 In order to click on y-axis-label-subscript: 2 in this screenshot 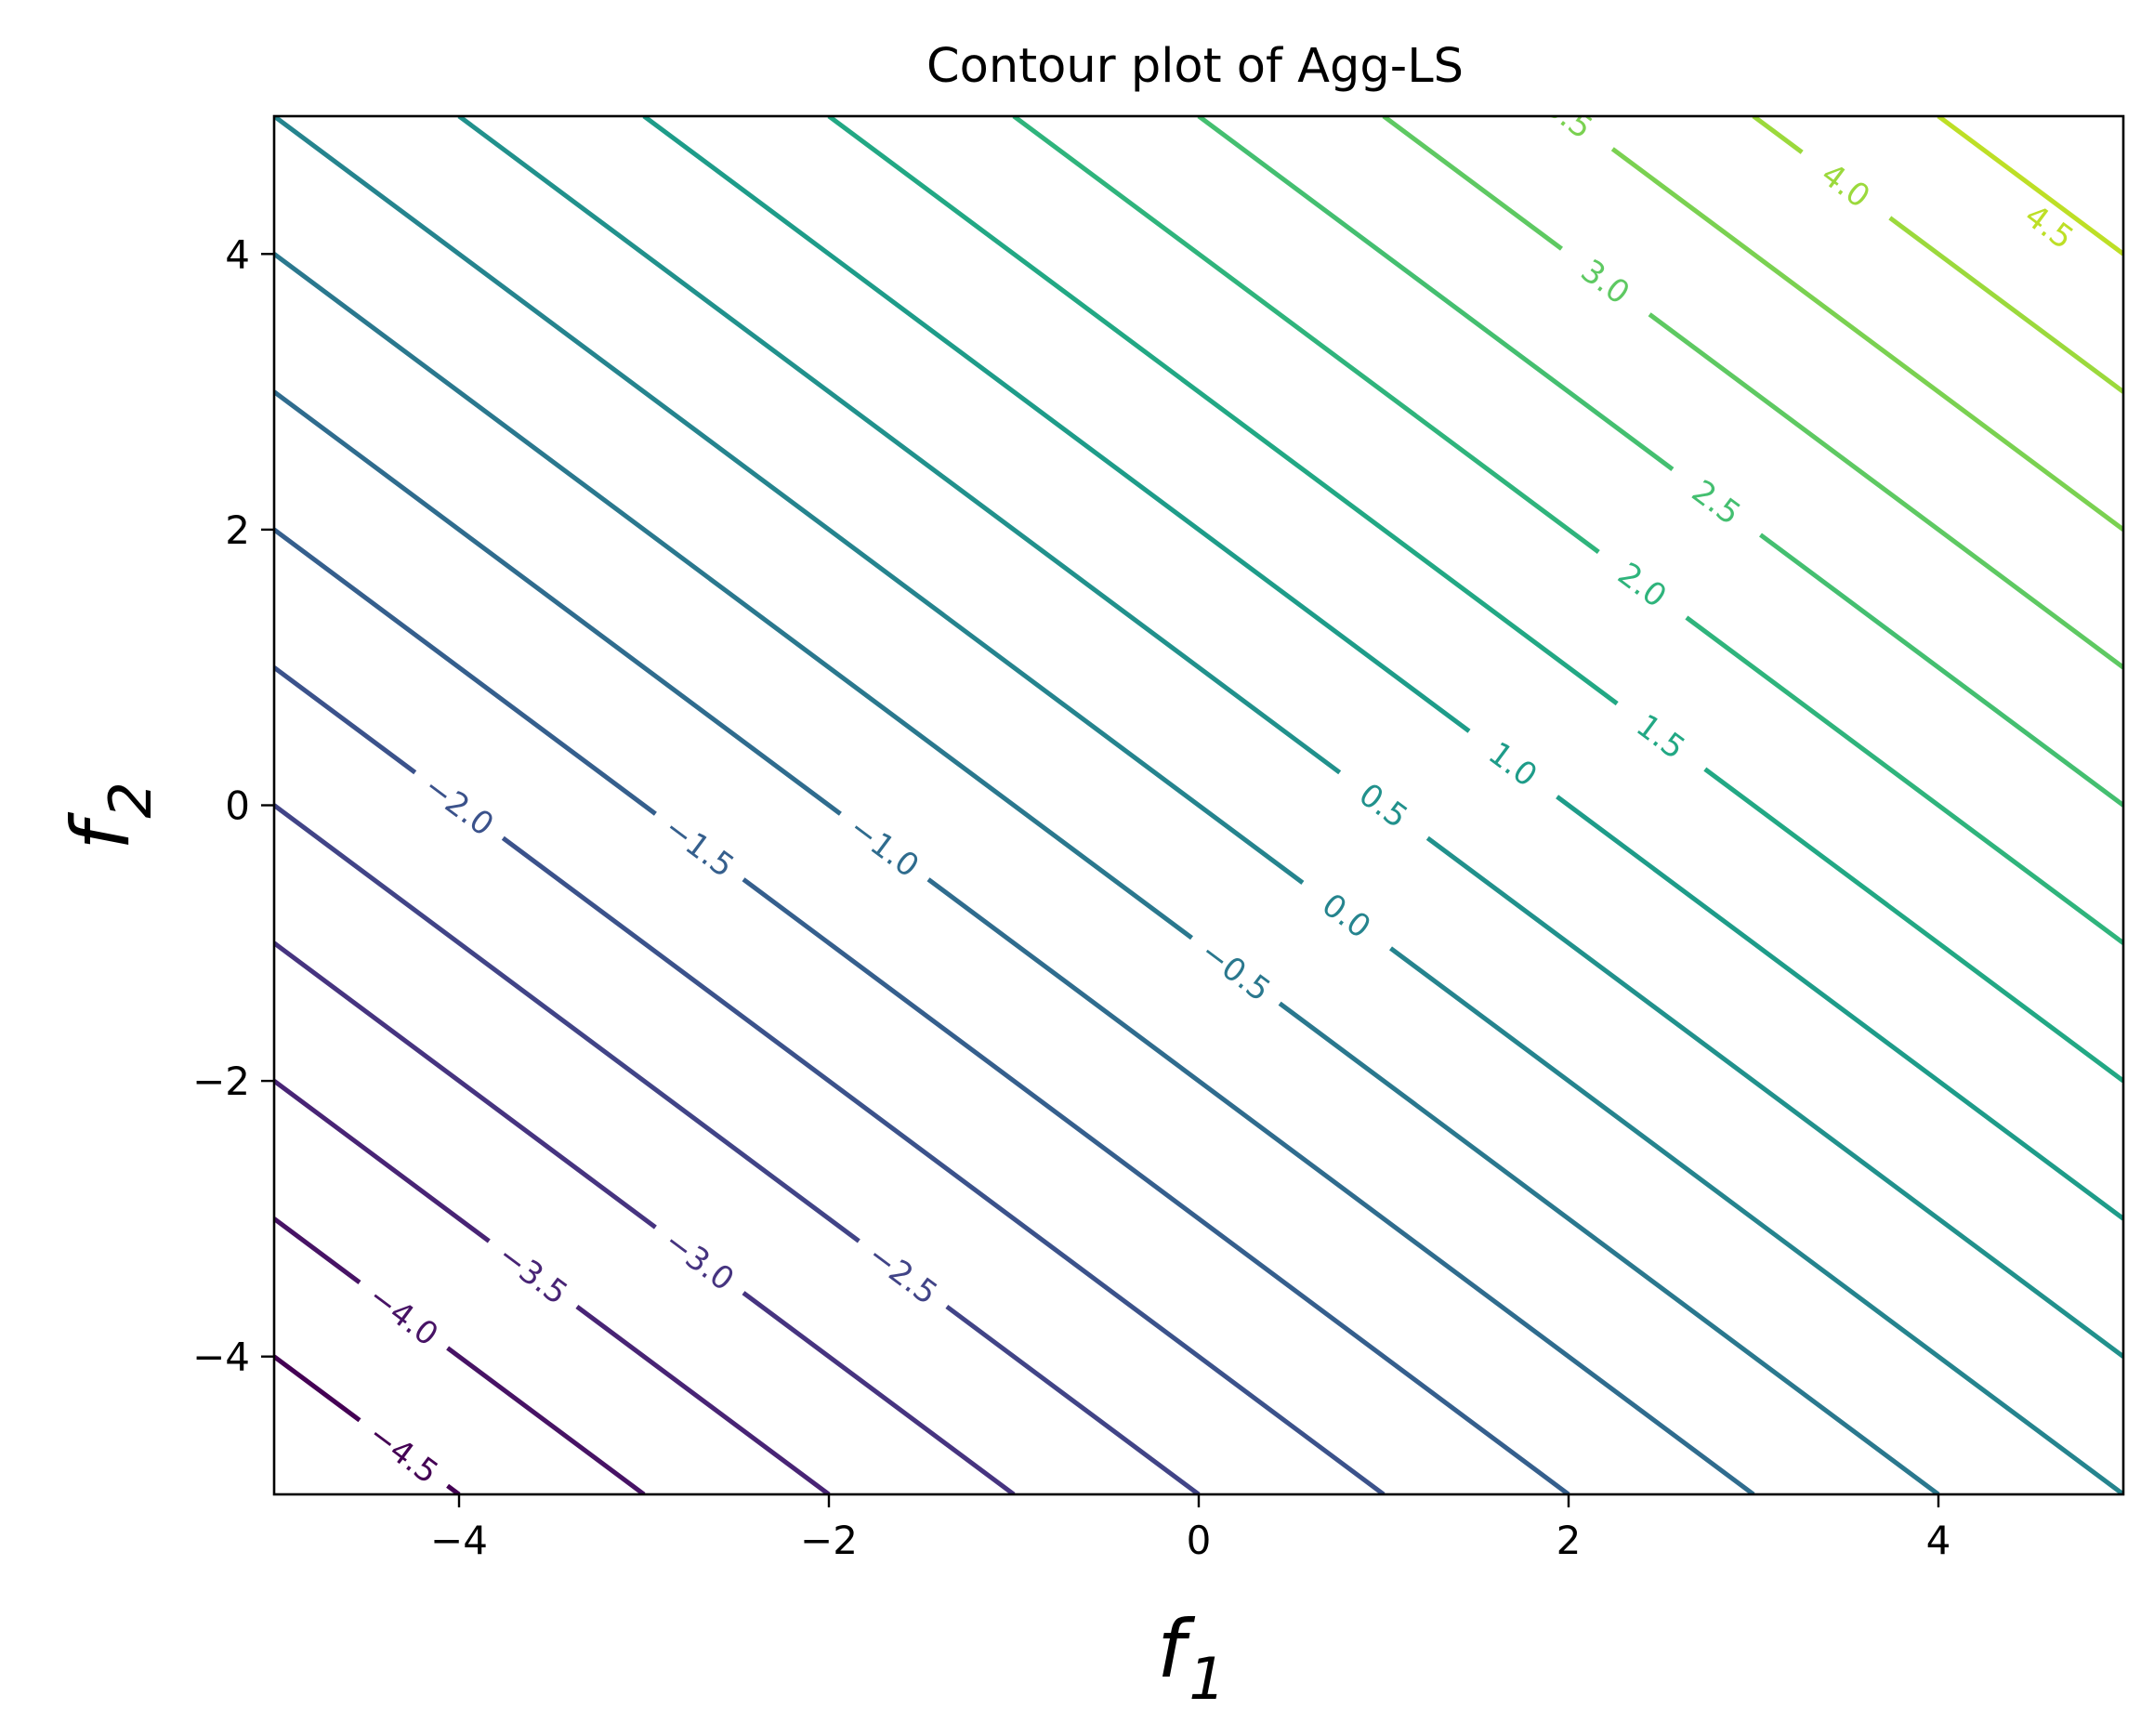, I will do `click(130, 800)`.